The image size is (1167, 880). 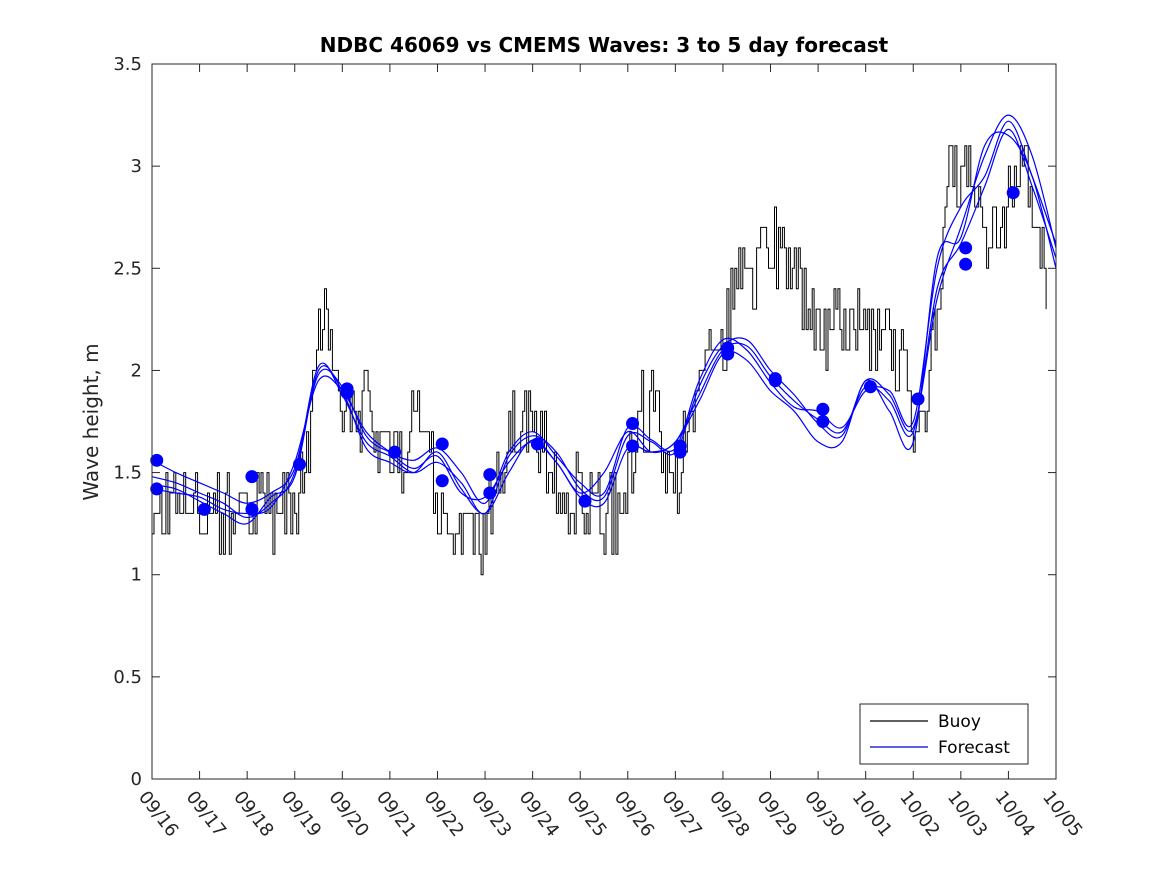 What do you see at coordinates (127, 473) in the screenshot?
I see `y-tick-label: 1.5` at bounding box center [127, 473].